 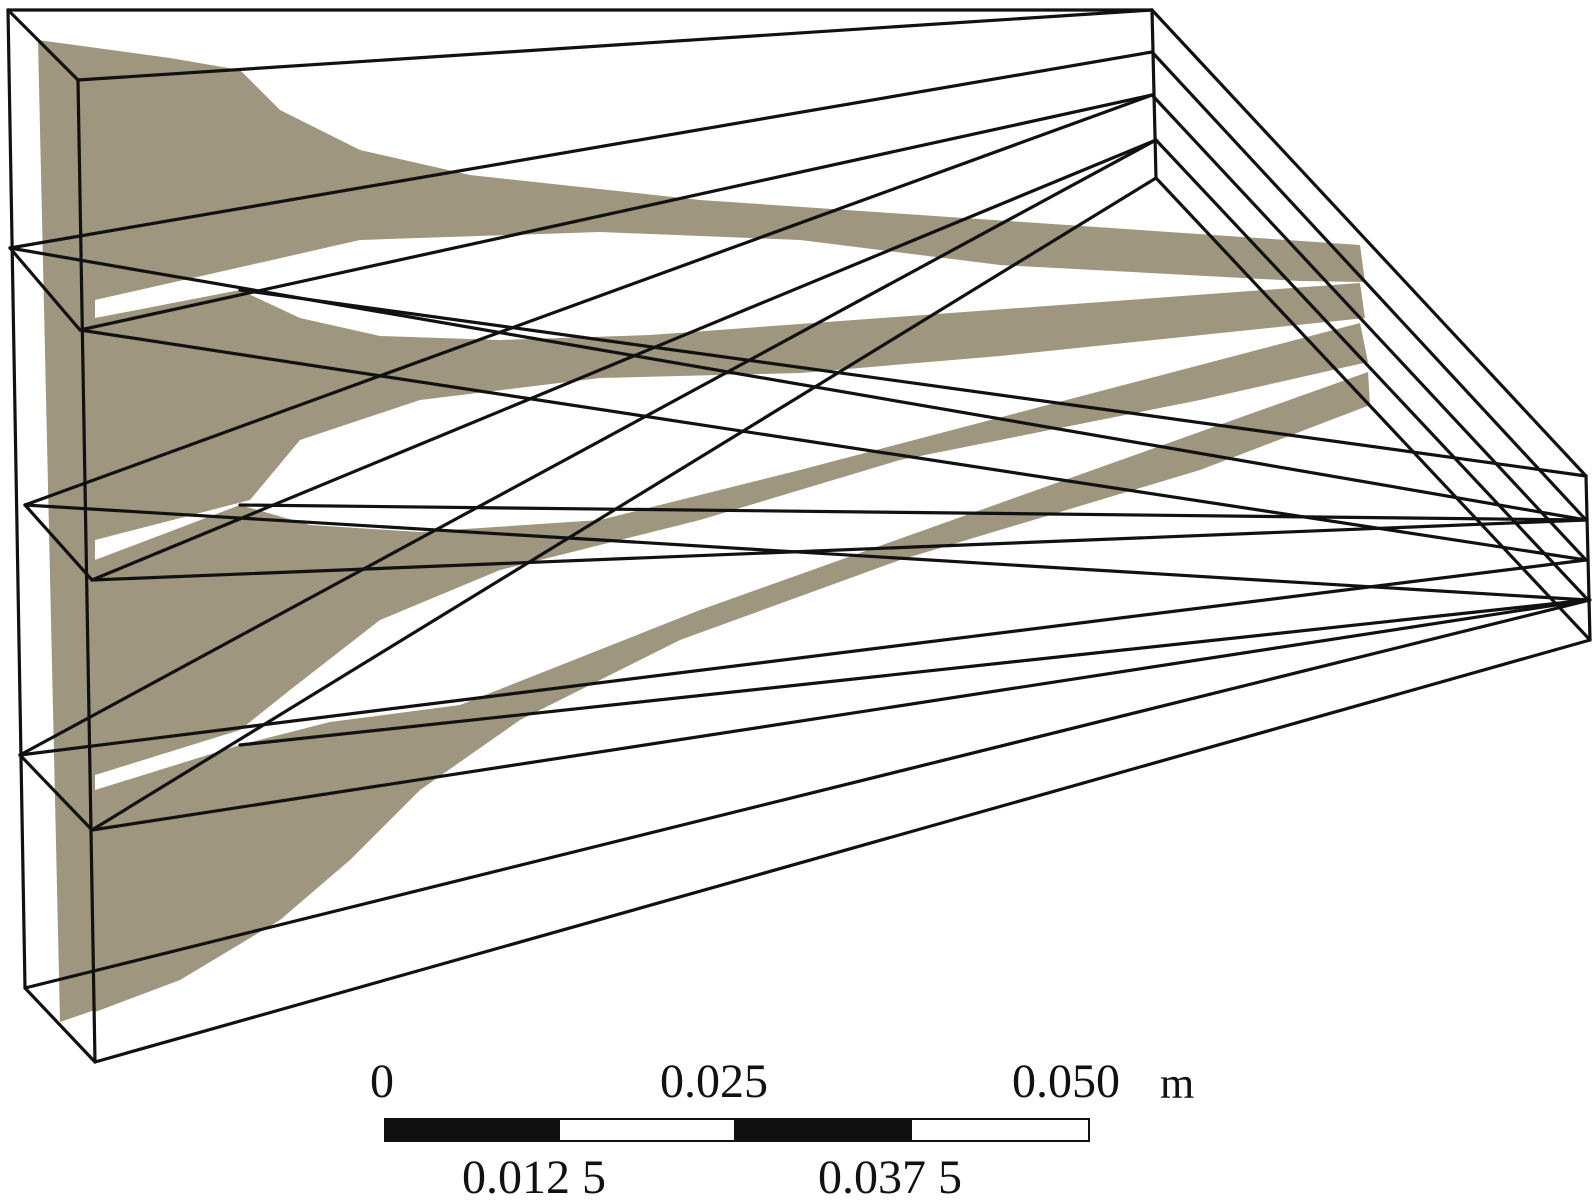 What do you see at coordinates (913, 383) in the screenshot?
I see `diagonal-g` at bounding box center [913, 383].